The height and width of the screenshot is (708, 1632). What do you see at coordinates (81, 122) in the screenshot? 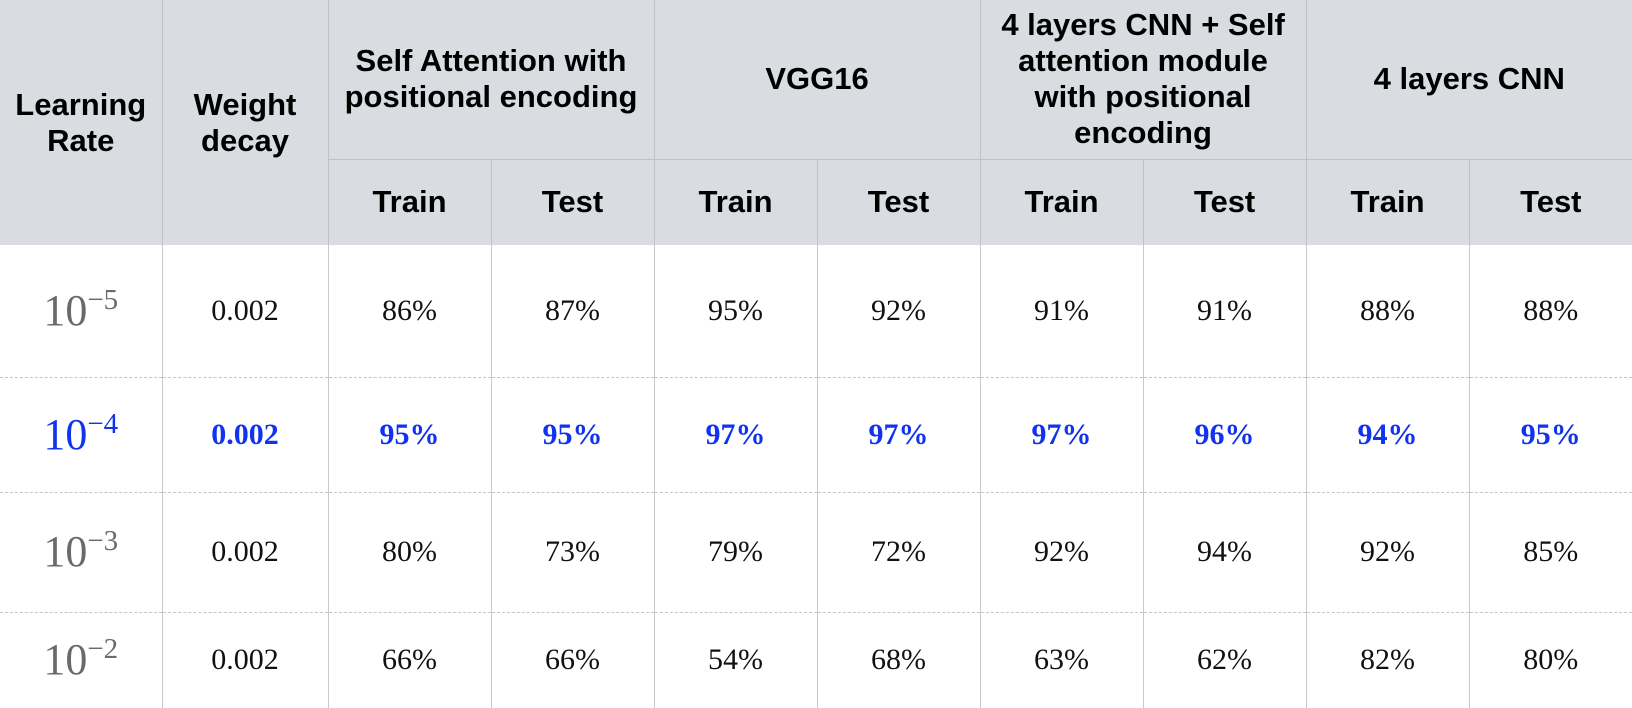
I see `learning-rate-header: Learning Rate` at bounding box center [81, 122].